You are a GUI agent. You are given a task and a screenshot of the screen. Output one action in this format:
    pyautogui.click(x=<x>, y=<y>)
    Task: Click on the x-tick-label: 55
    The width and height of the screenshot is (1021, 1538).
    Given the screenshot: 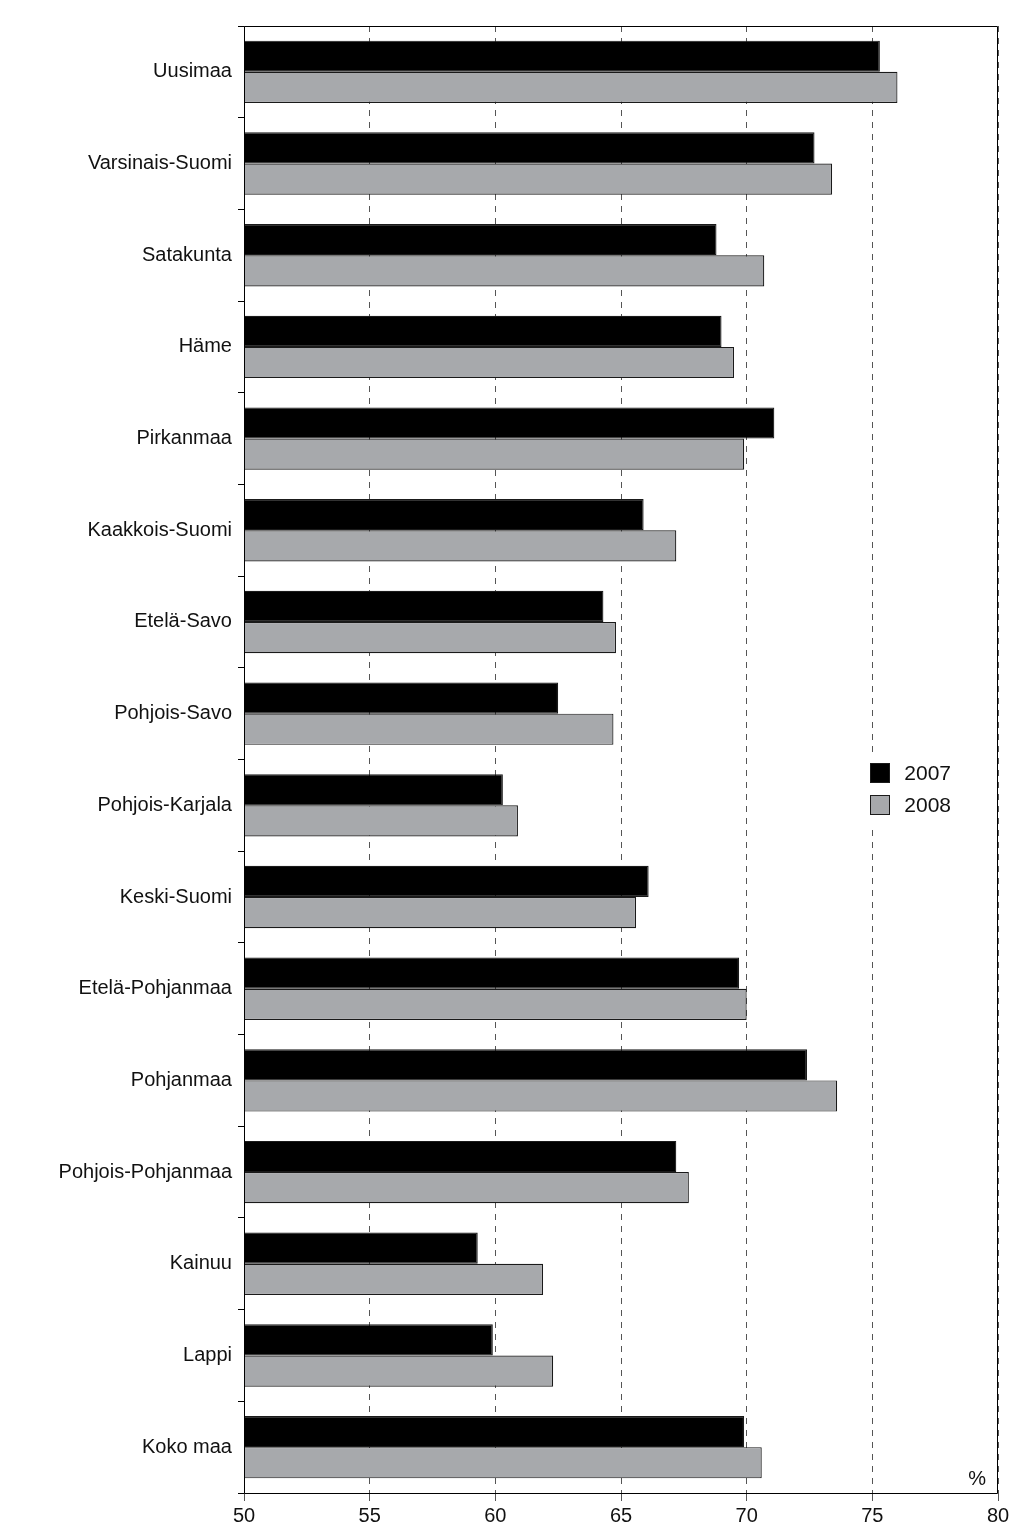 What is the action you would take?
    pyautogui.click(x=369, y=1514)
    